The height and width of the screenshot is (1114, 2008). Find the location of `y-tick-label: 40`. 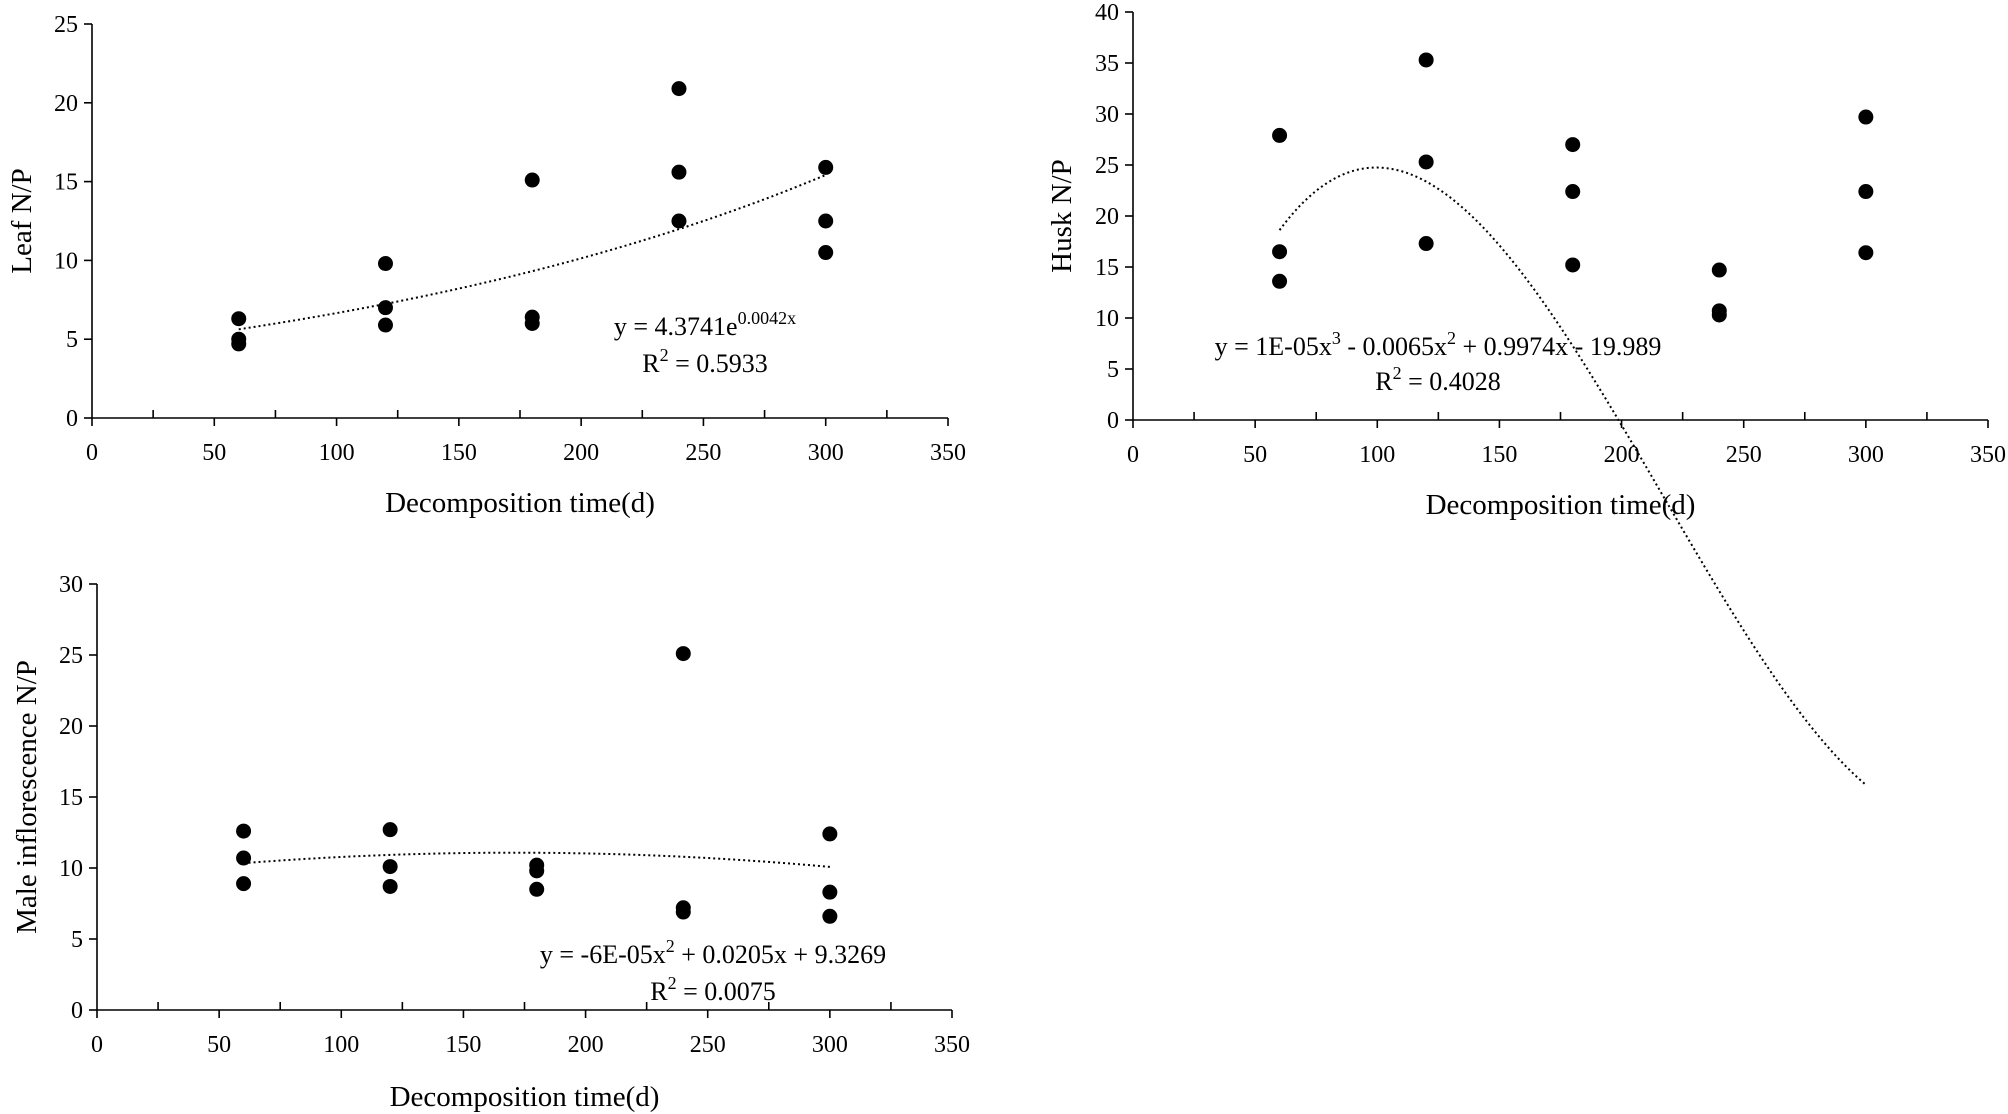

y-tick-label: 40 is located at coordinates (1107, 13).